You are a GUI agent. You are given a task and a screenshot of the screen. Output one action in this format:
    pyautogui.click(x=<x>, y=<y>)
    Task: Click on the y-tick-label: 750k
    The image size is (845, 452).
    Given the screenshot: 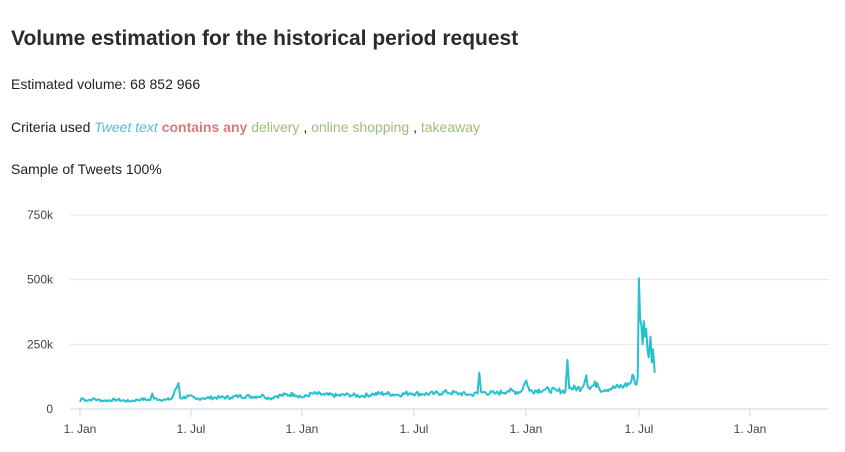 What is the action you would take?
    pyautogui.click(x=40, y=215)
    